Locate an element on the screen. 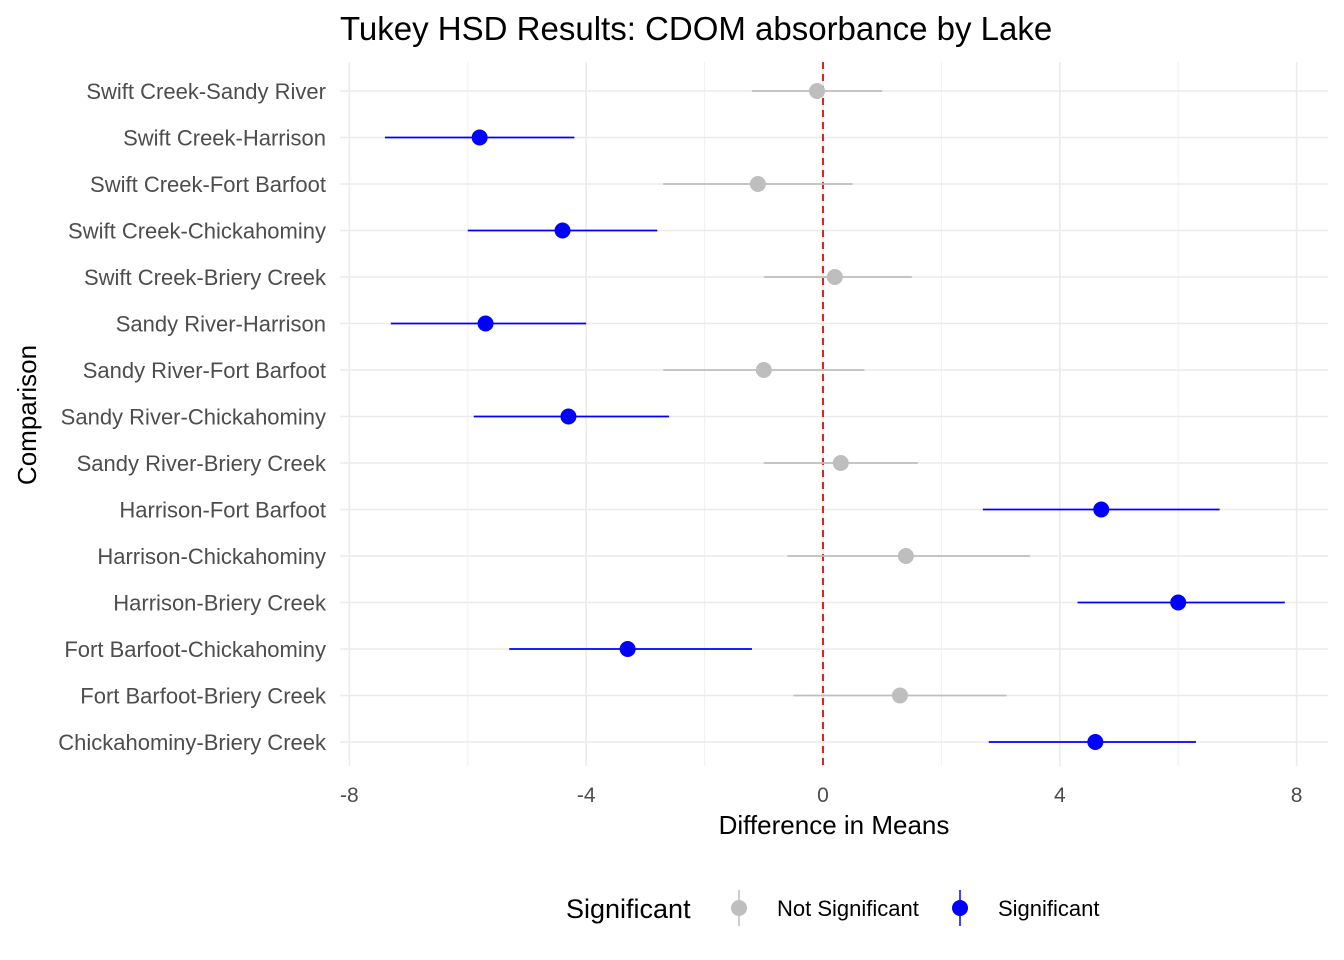  y-tick-label: Fort Barfoot-Briery Creek is located at coordinates (203, 696).